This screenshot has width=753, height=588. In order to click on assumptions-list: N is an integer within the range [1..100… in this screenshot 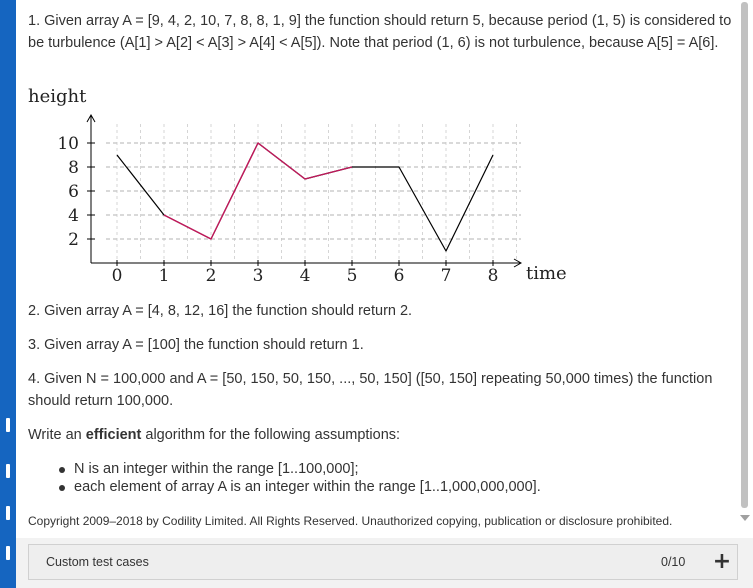, I will do `click(298, 478)`.